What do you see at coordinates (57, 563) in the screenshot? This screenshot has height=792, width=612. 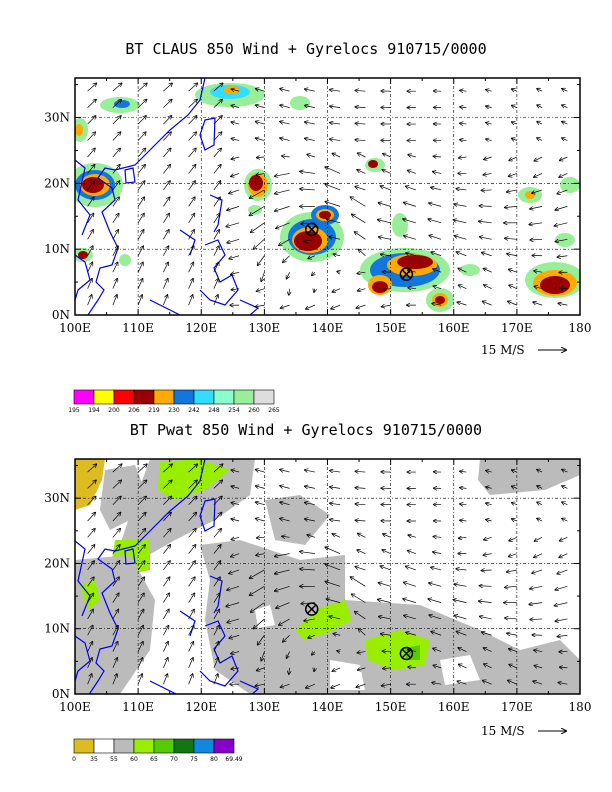 I see `lat-tick-label: 20N` at bounding box center [57, 563].